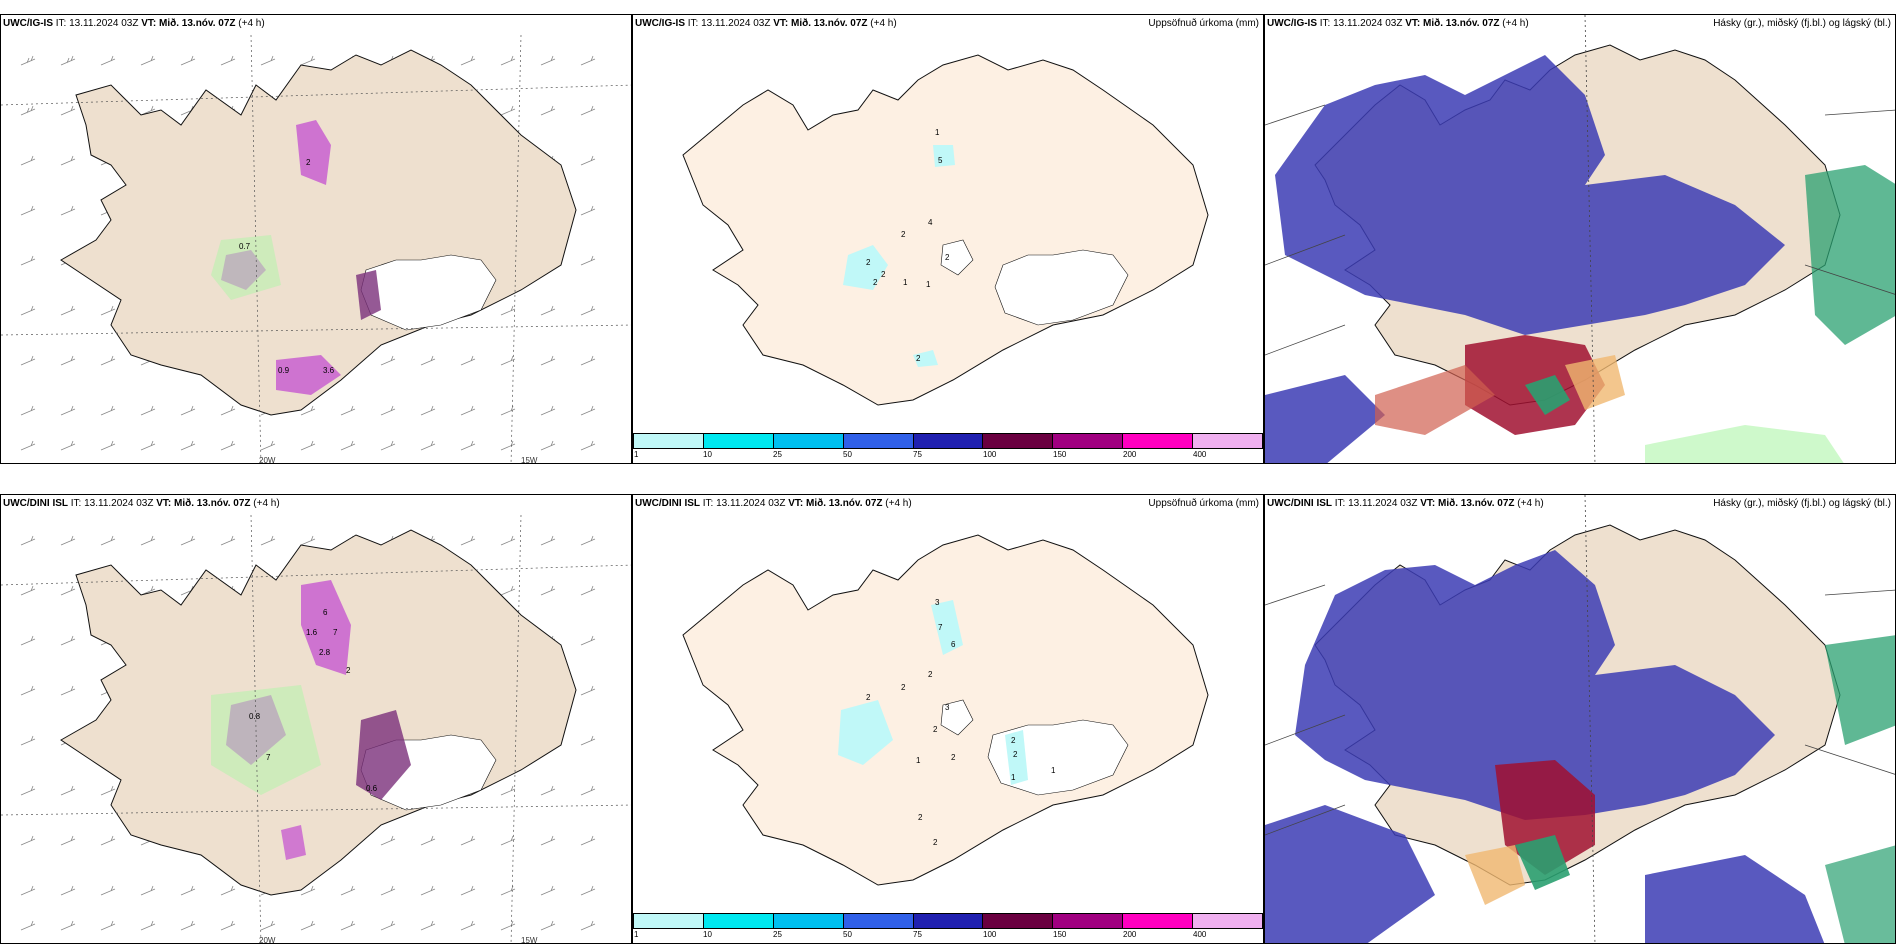 The image size is (1900, 950). Describe the element at coordinates (255, 716) in the screenshot. I see `wind-value: 0.8` at that location.